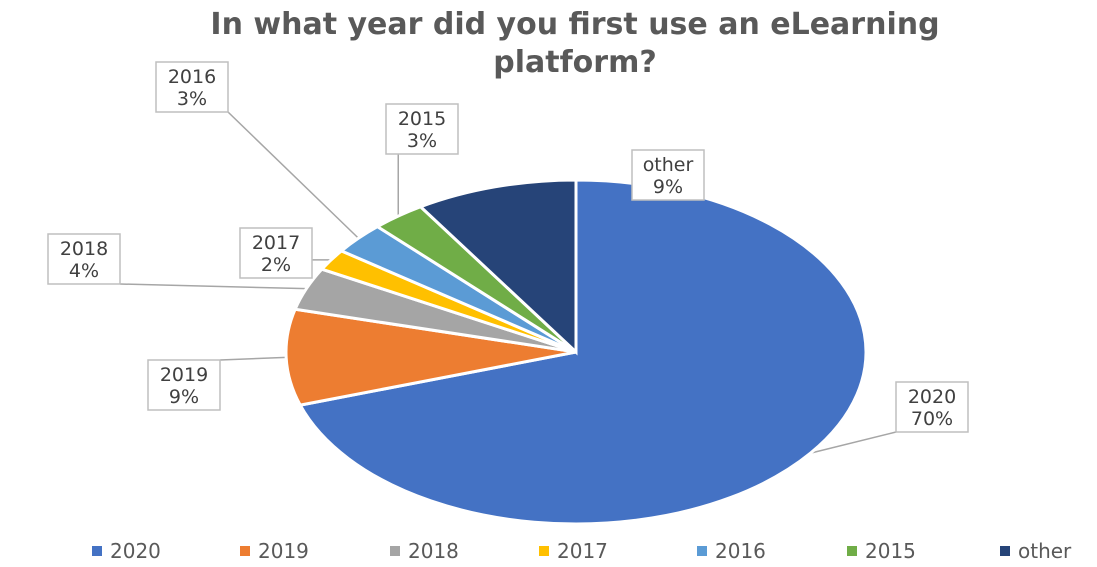 This screenshot has width=1097, height=567. Describe the element at coordinates (276, 265) in the screenshot. I see `data-label-percent-2017: 2%` at that location.